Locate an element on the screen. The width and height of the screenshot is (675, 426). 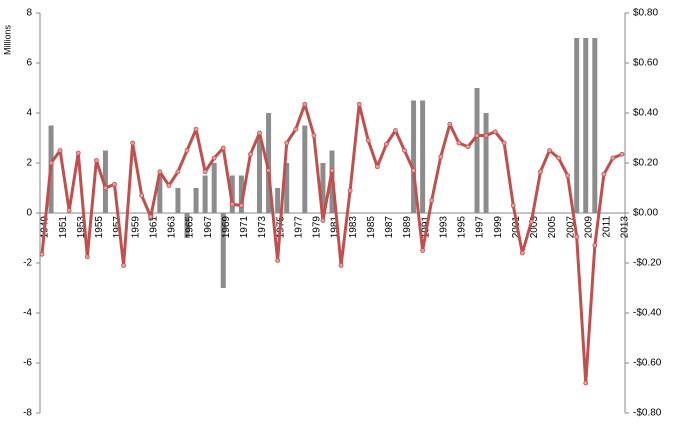
x-tick-label: 1999 is located at coordinates (498, 227).